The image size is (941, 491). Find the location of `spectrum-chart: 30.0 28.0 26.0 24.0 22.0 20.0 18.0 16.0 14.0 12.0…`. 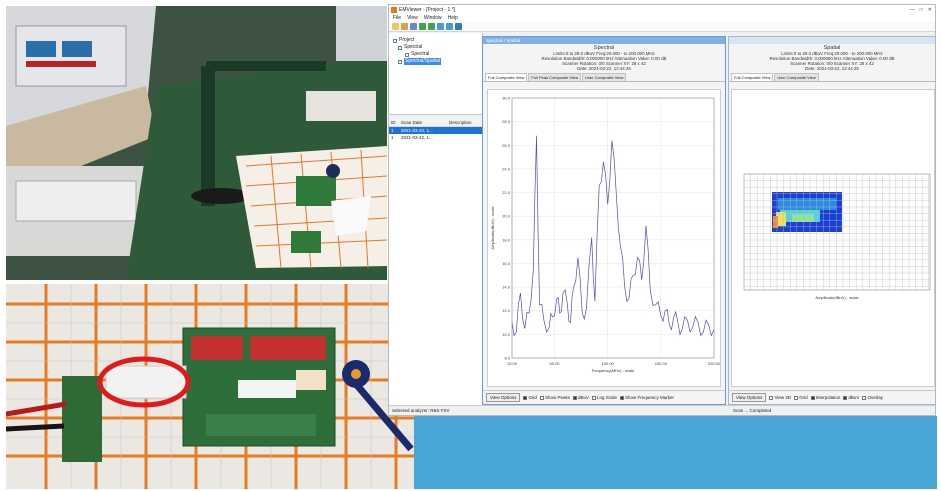

spectrum-chart: 30.0 28.0 26.0 24.0 22.0 20.0 18.0 16.0 14.0 12.0… is located at coordinates (605, 235).